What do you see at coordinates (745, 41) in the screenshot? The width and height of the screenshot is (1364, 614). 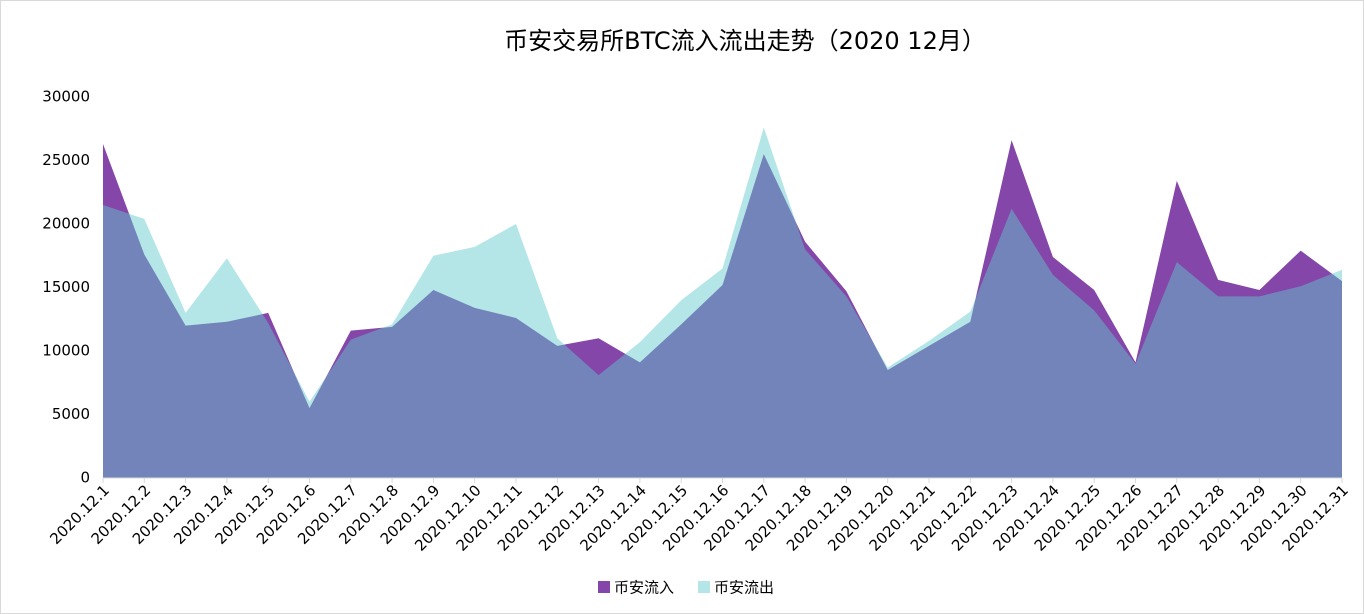 I see `chart-title: 币安交易所BTC流入流出走势（2020 12月）` at bounding box center [745, 41].